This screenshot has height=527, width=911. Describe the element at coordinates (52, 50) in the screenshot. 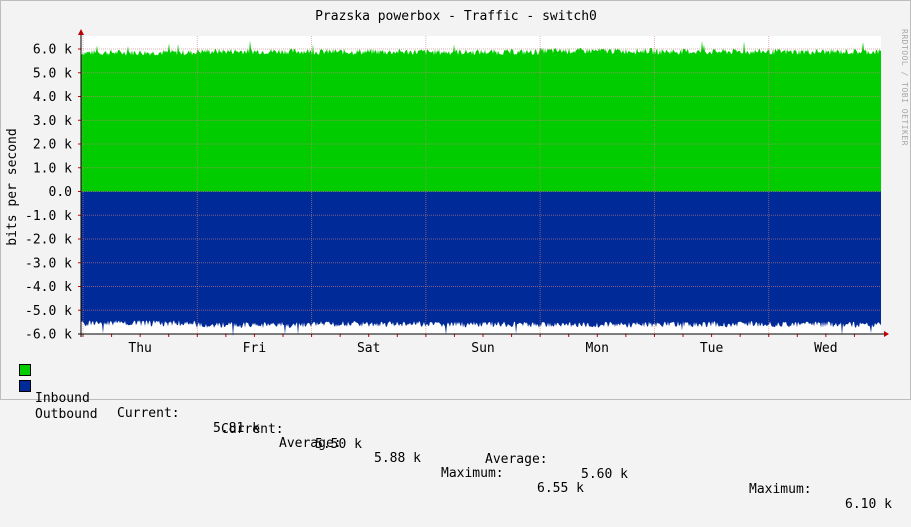

I see `y-tick-label: 6.0 k` at that location.